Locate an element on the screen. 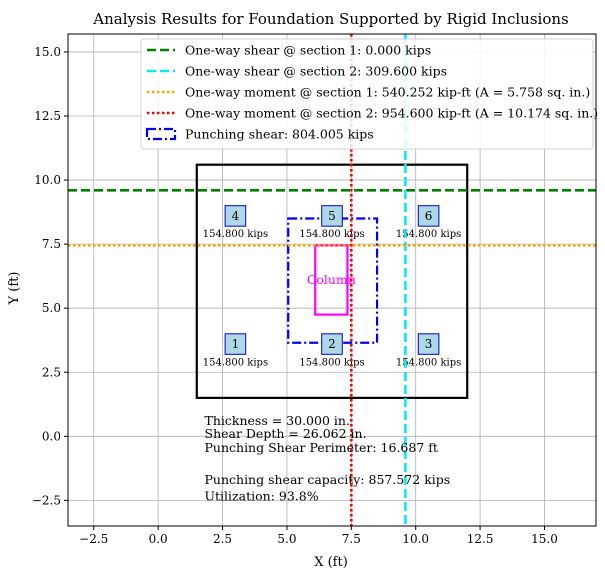 This screenshot has height=579, width=605. y-tick-label: 0.0 is located at coordinates (51, 436).